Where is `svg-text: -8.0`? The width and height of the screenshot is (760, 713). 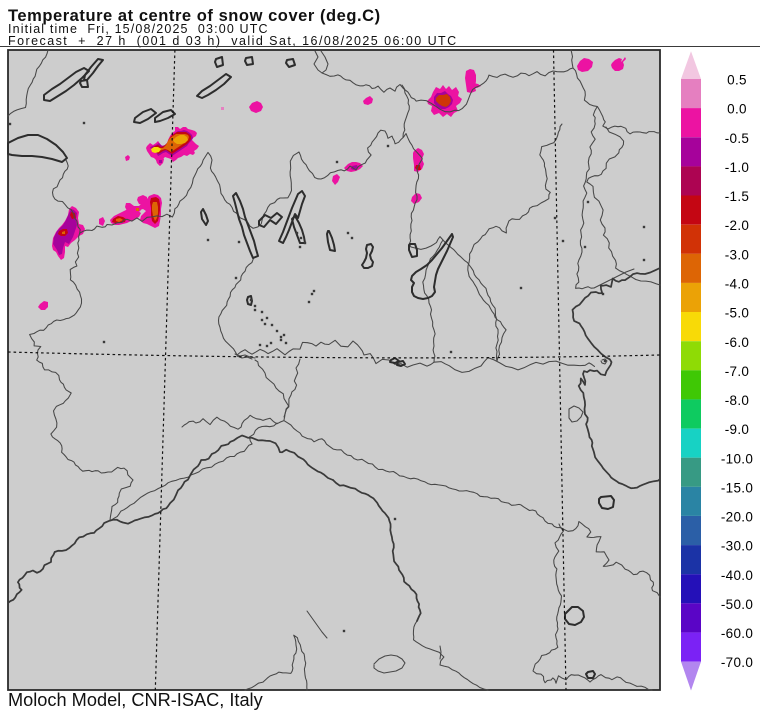
svg-text: -8.0 is located at coordinates (737, 400).